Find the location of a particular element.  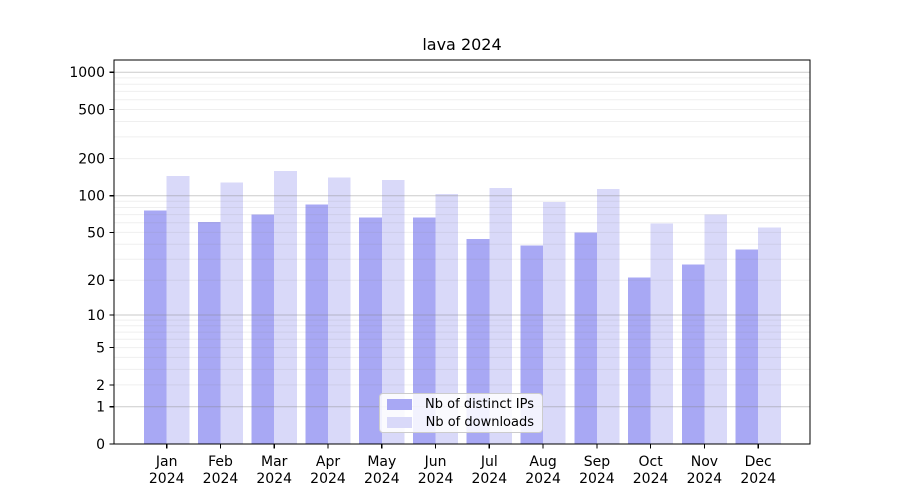

legend-item-downloads: Nb of downloads is located at coordinates (460, 422).